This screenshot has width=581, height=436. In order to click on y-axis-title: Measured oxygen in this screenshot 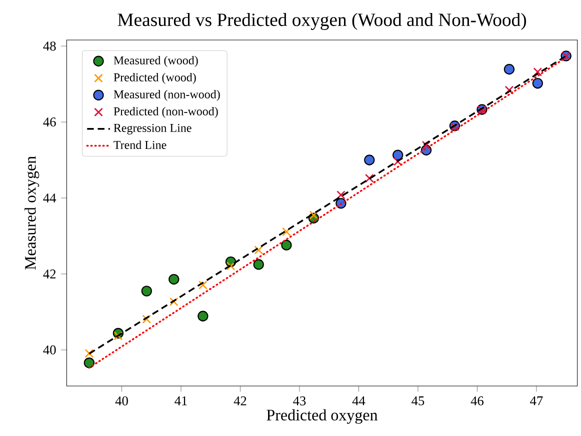, I will do `click(32, 213)`.